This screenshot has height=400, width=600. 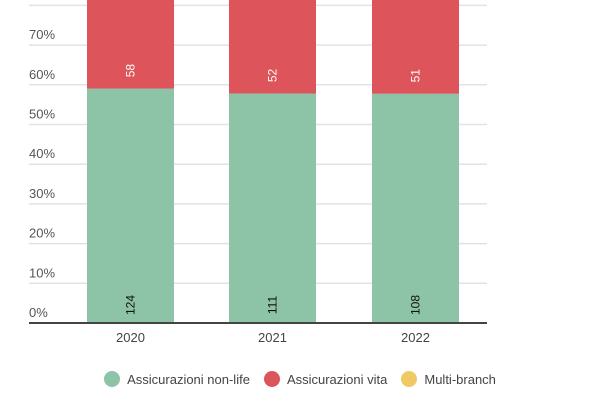 I want to click on y-tick-label: 10%, so click(x=42, y=272).